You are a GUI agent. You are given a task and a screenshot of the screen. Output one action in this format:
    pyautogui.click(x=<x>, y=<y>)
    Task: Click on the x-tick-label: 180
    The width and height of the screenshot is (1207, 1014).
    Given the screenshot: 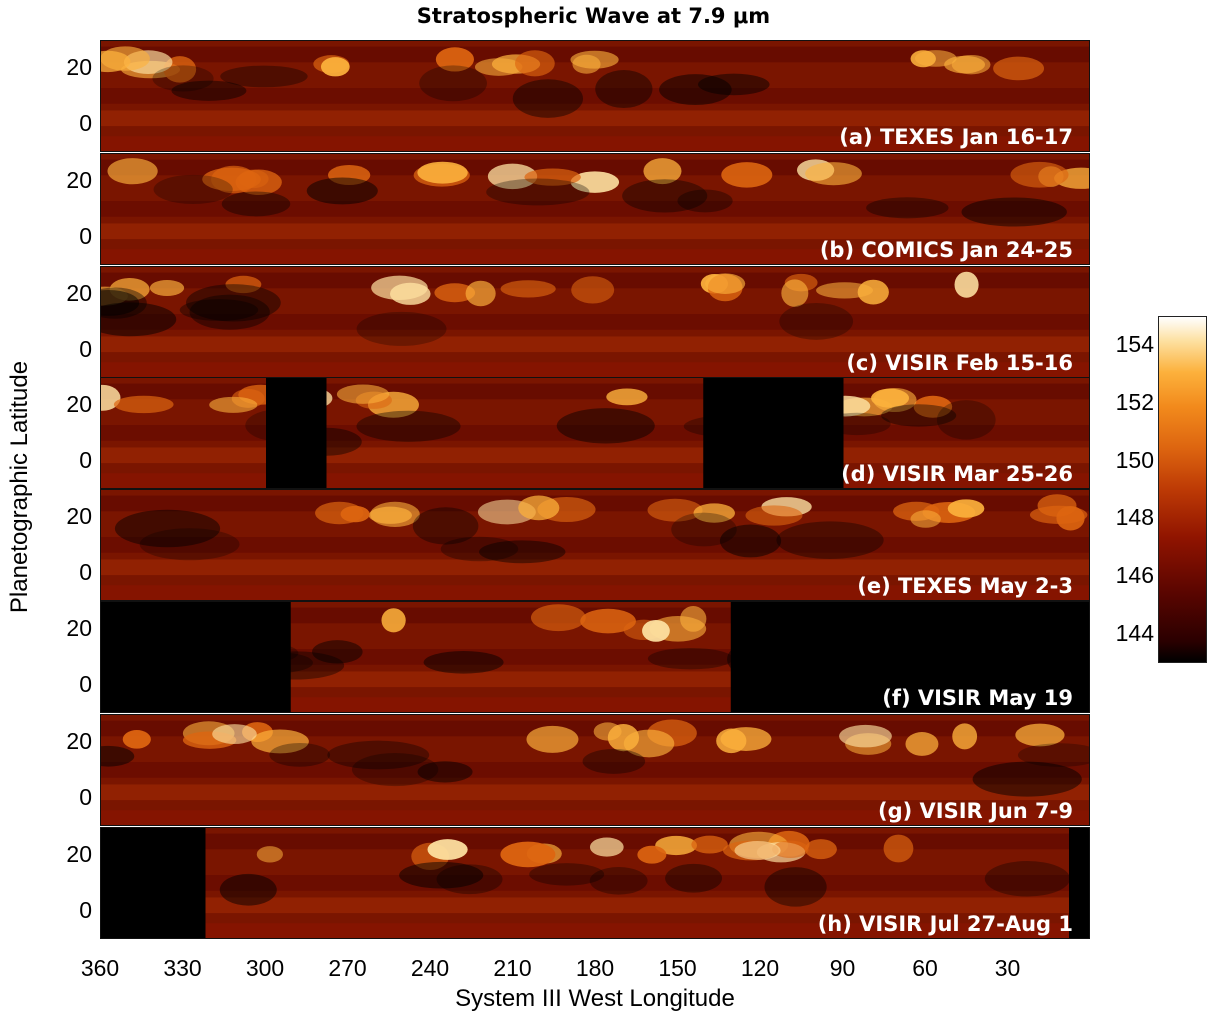 What is the action you would take?
    pyautogui.click(x=595, y=968)
    